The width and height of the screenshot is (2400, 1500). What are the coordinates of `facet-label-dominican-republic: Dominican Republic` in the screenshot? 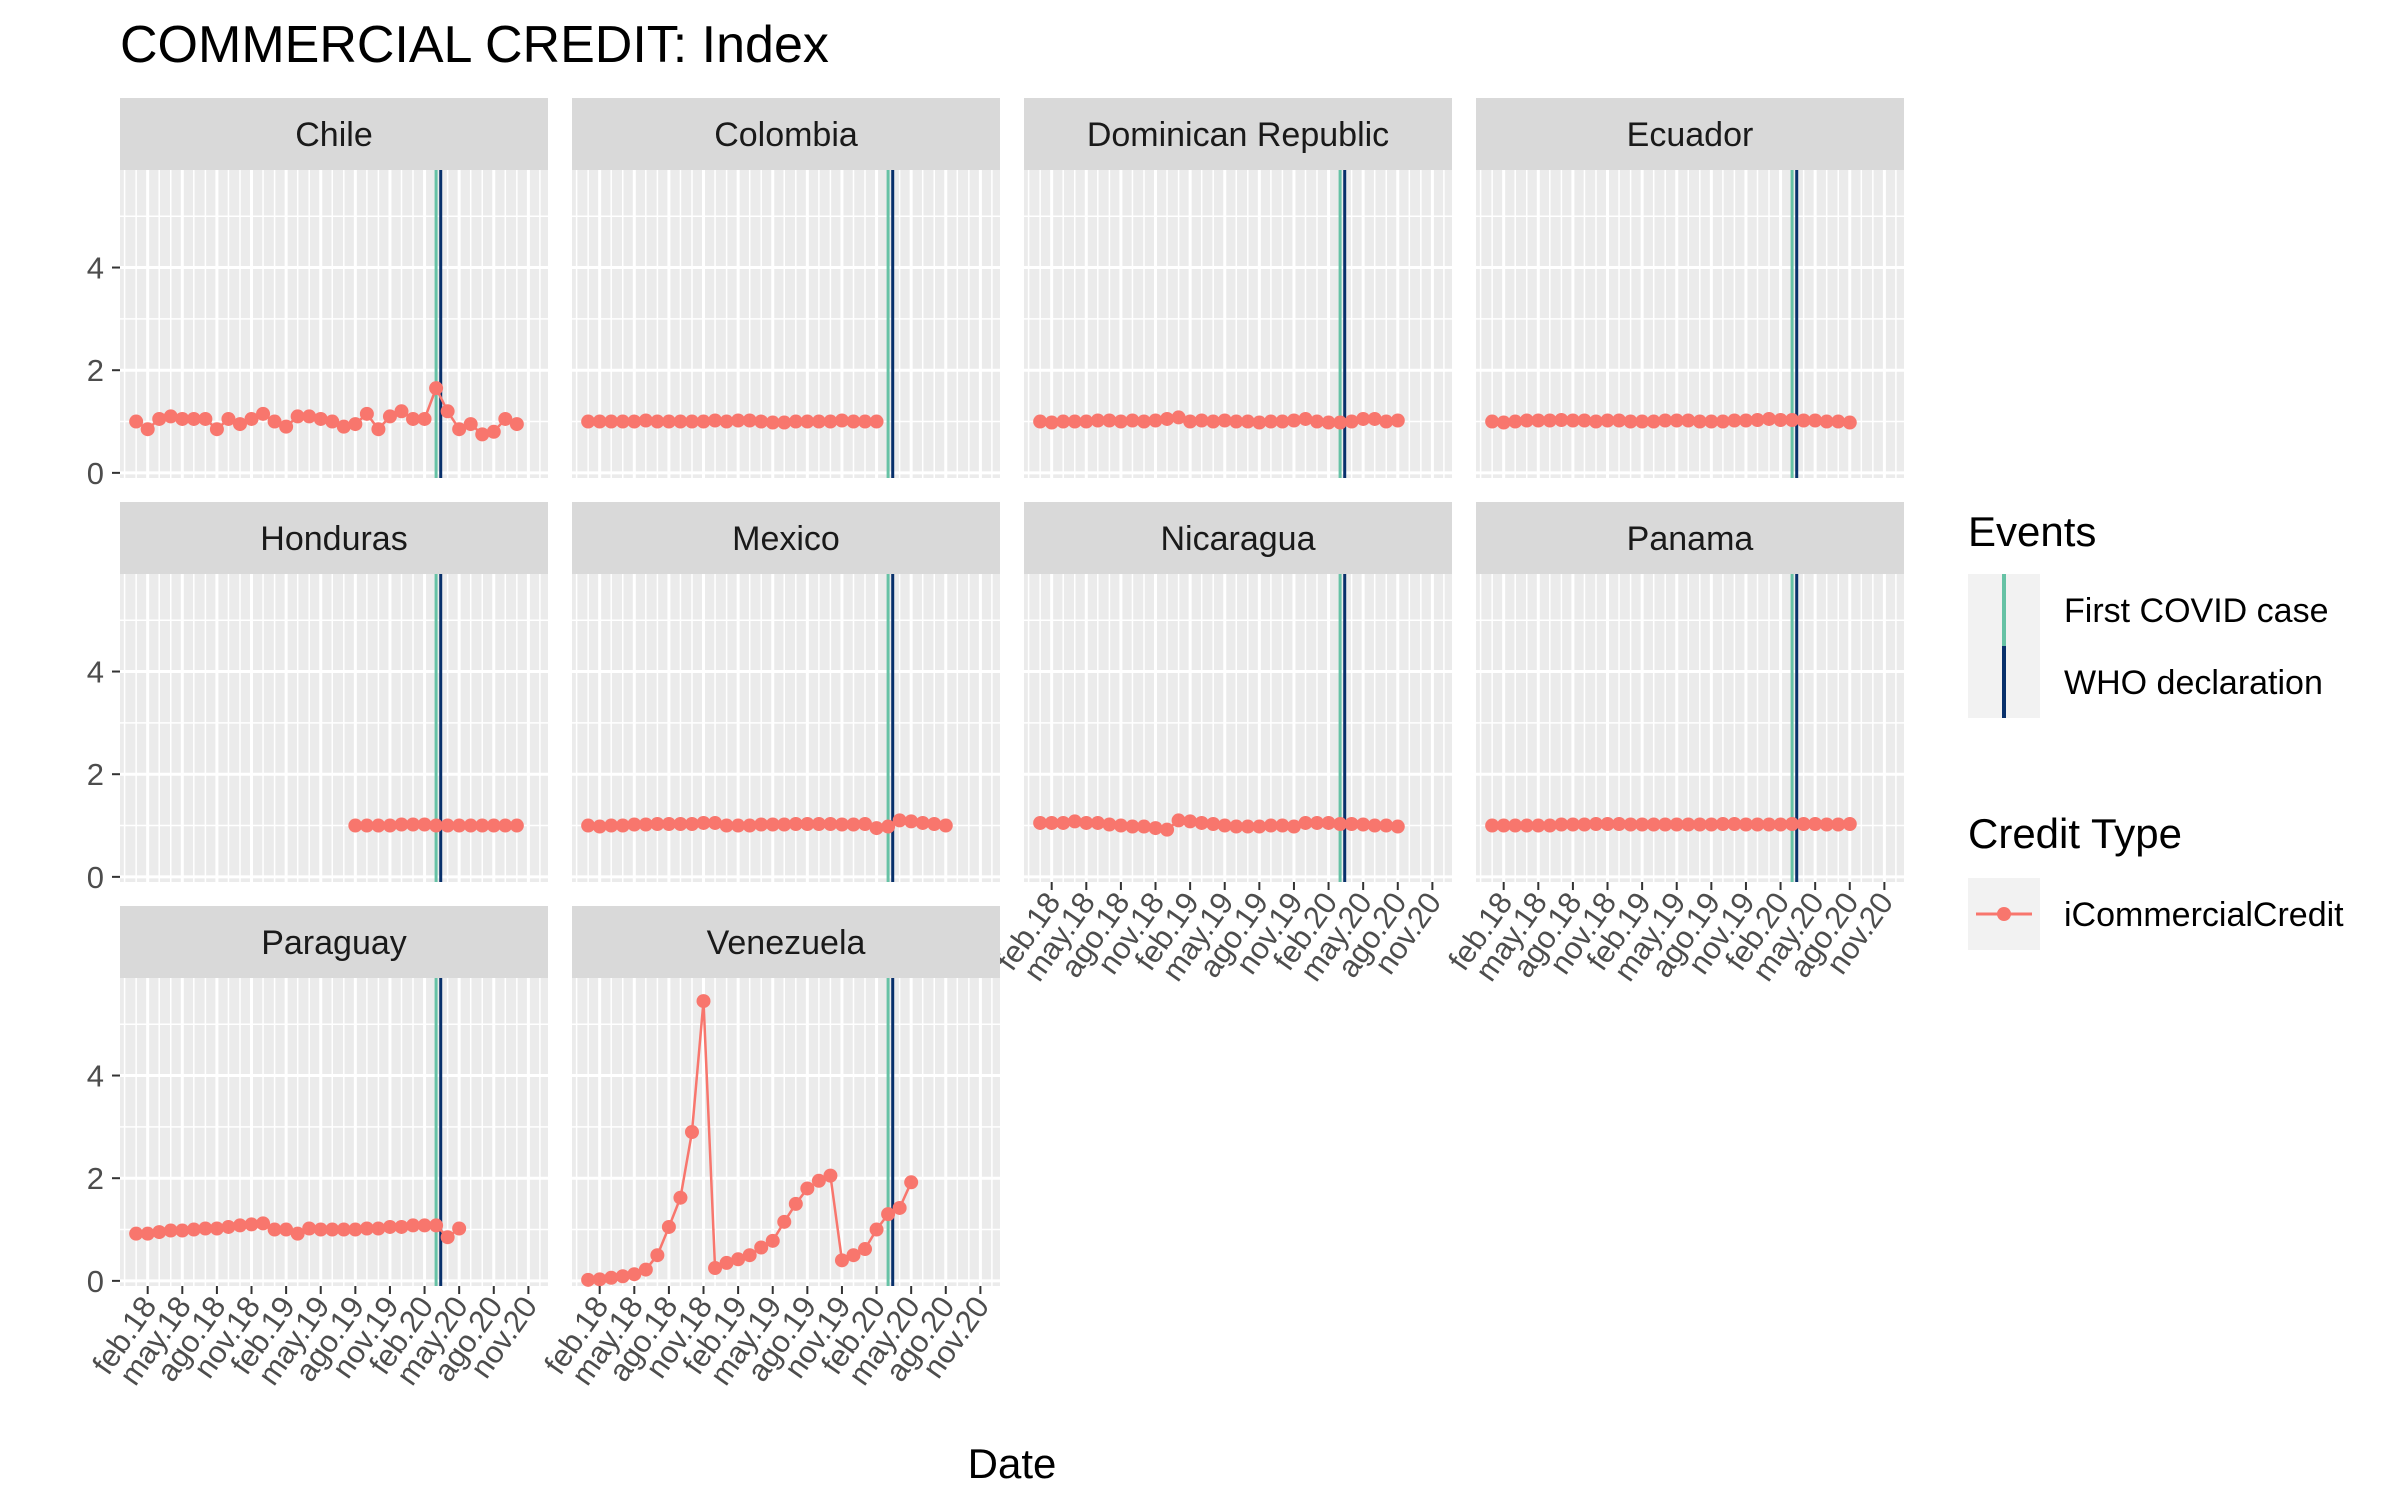 It's located at (1238, 135).